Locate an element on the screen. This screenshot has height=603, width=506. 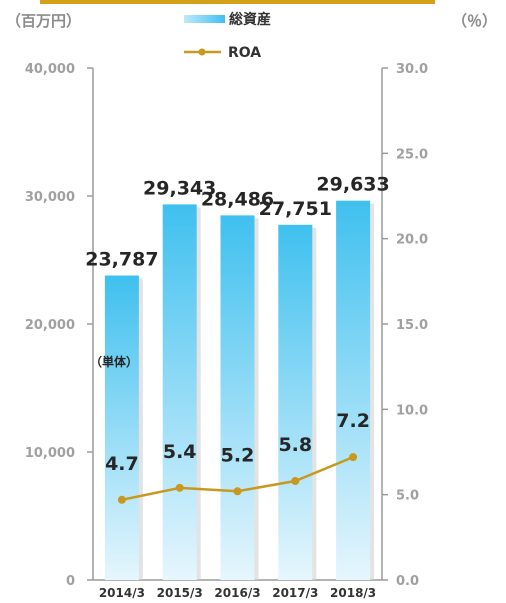
right-tick-label: 0.0 is located at coordinates (407, 581).